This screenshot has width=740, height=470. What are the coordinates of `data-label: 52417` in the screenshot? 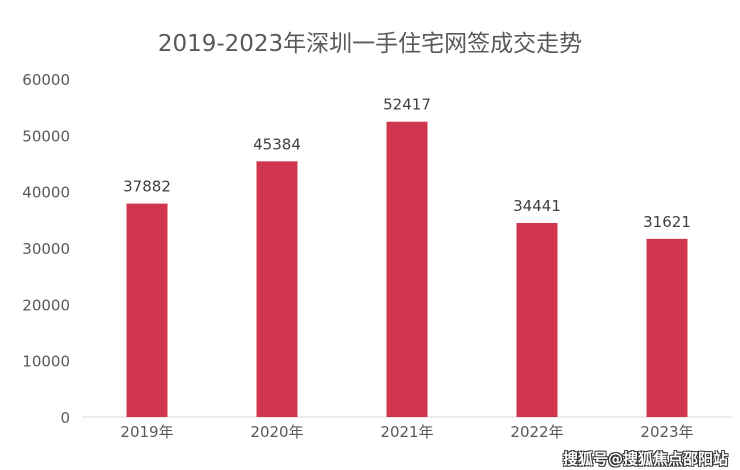 It's located at (407, 105).